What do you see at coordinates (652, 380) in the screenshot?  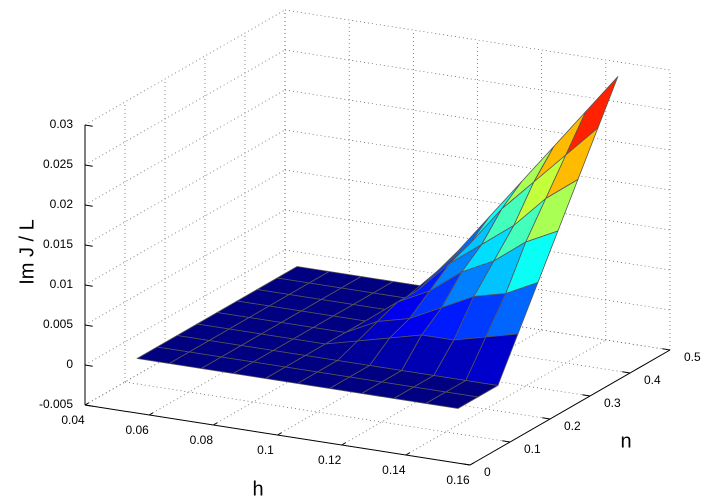 I see `y-tick-label: 0.4` at bounding box center [652, 380].